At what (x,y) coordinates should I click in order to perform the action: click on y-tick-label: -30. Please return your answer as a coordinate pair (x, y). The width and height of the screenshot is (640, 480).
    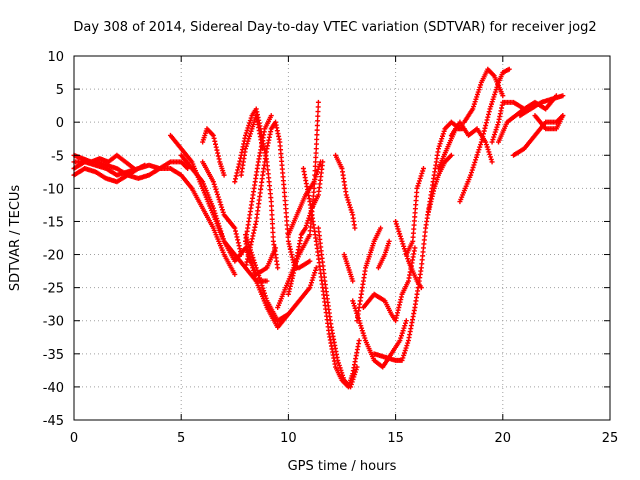
    Looking at the image, I should click on (53, 322).